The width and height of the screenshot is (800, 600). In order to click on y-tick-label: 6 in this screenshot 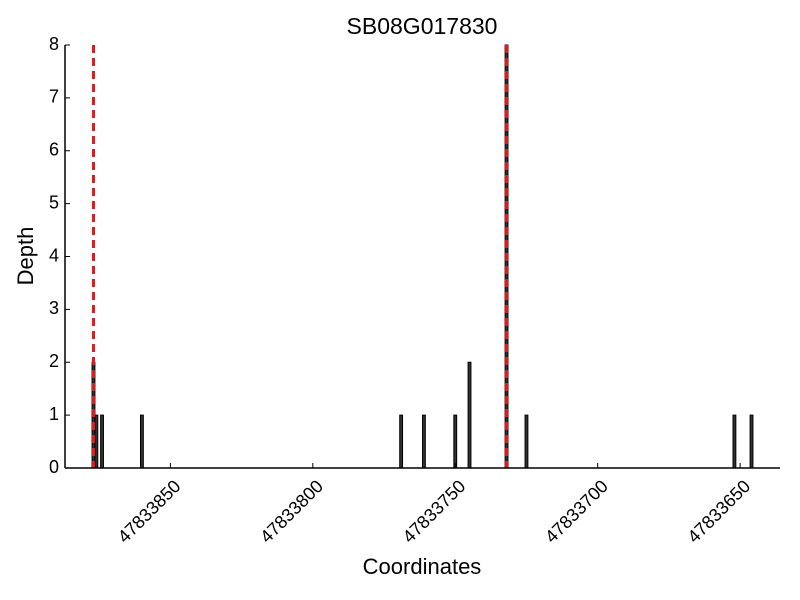, I will do `click(54, 150)`.